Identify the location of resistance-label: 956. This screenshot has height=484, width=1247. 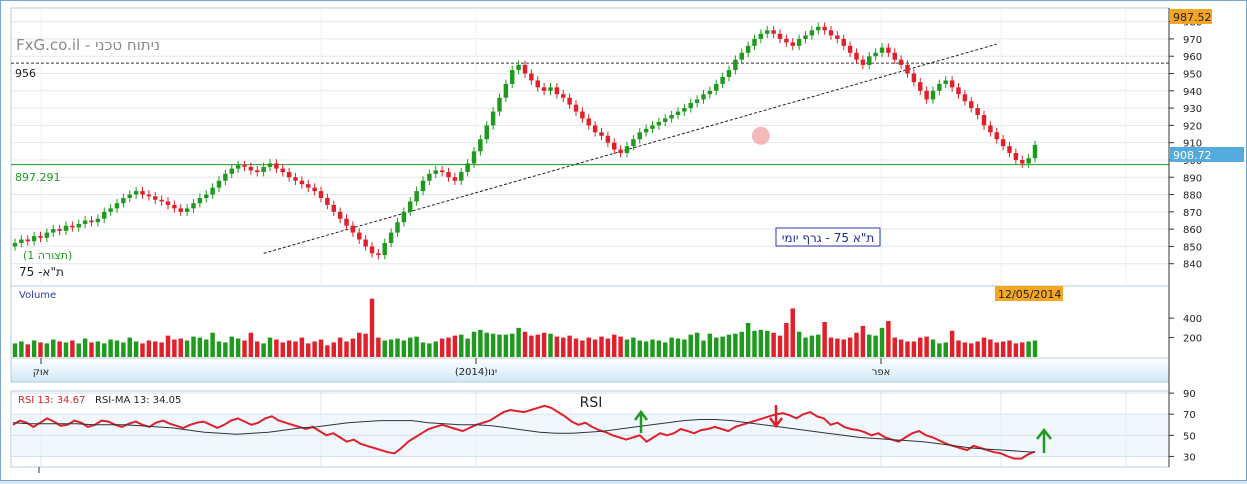
(25, 73).